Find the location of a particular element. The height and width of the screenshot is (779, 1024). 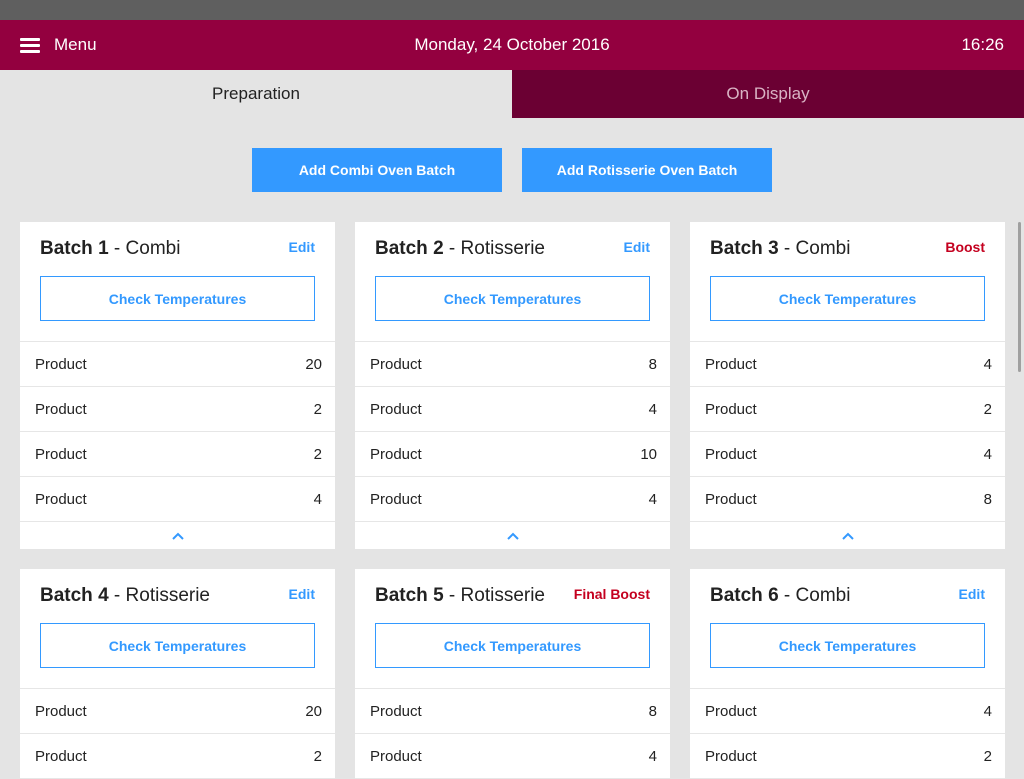

product-list: Product 8 Product 4 is located at coordinates (512, 733).